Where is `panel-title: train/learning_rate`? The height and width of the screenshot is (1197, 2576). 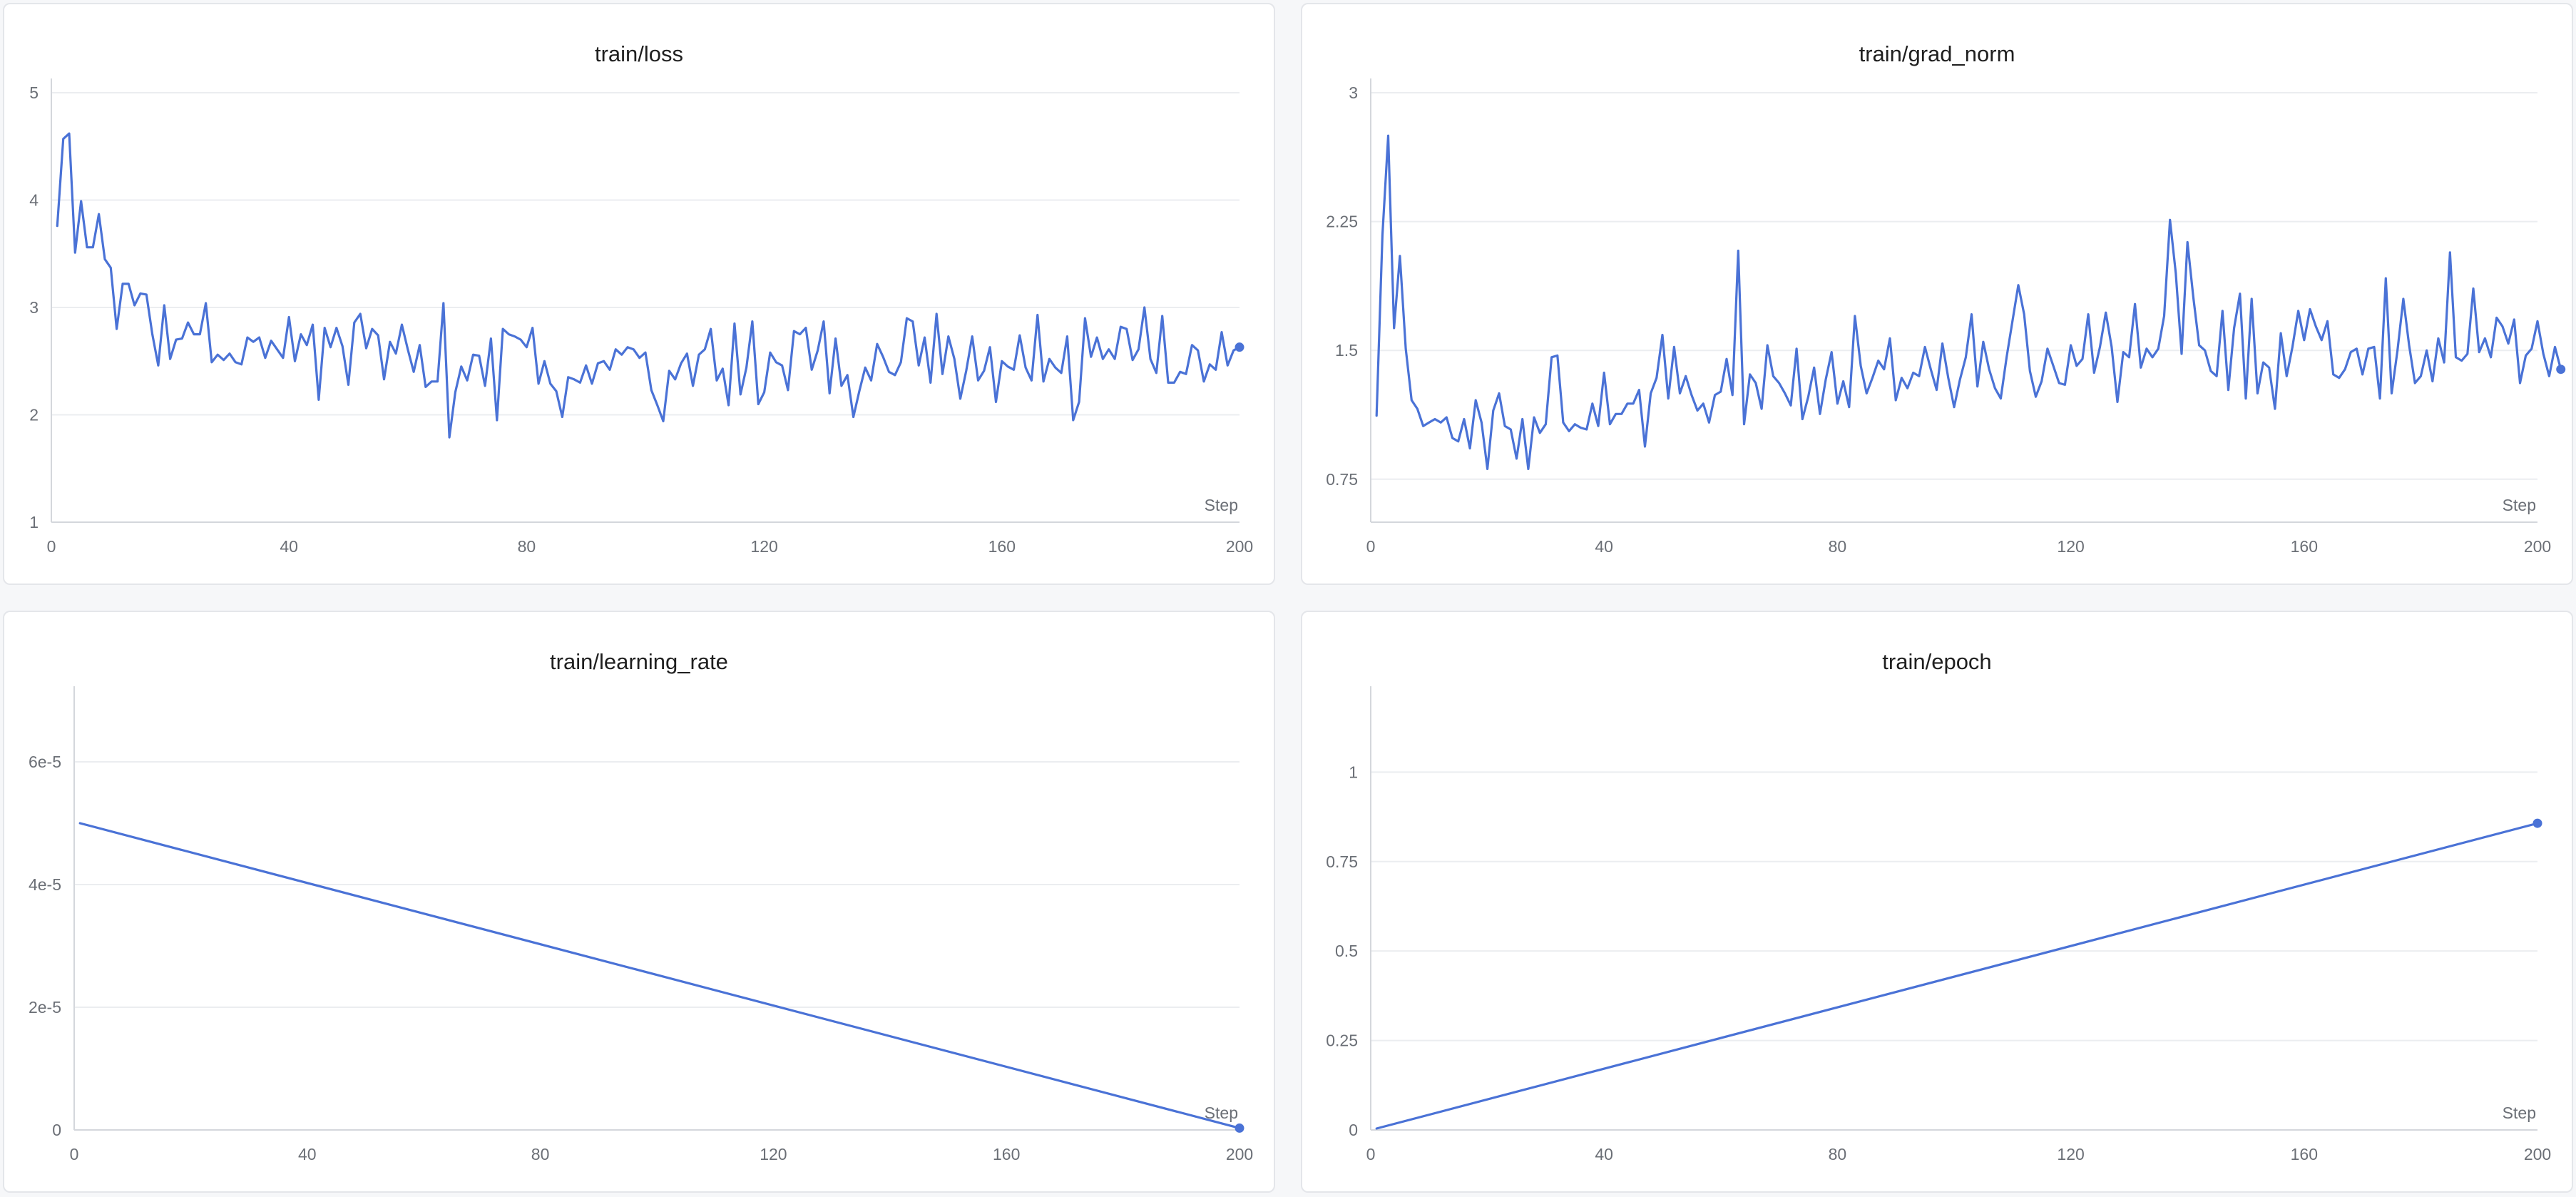 panel-title: train/learning_rate is located at coordinates (639, 661).